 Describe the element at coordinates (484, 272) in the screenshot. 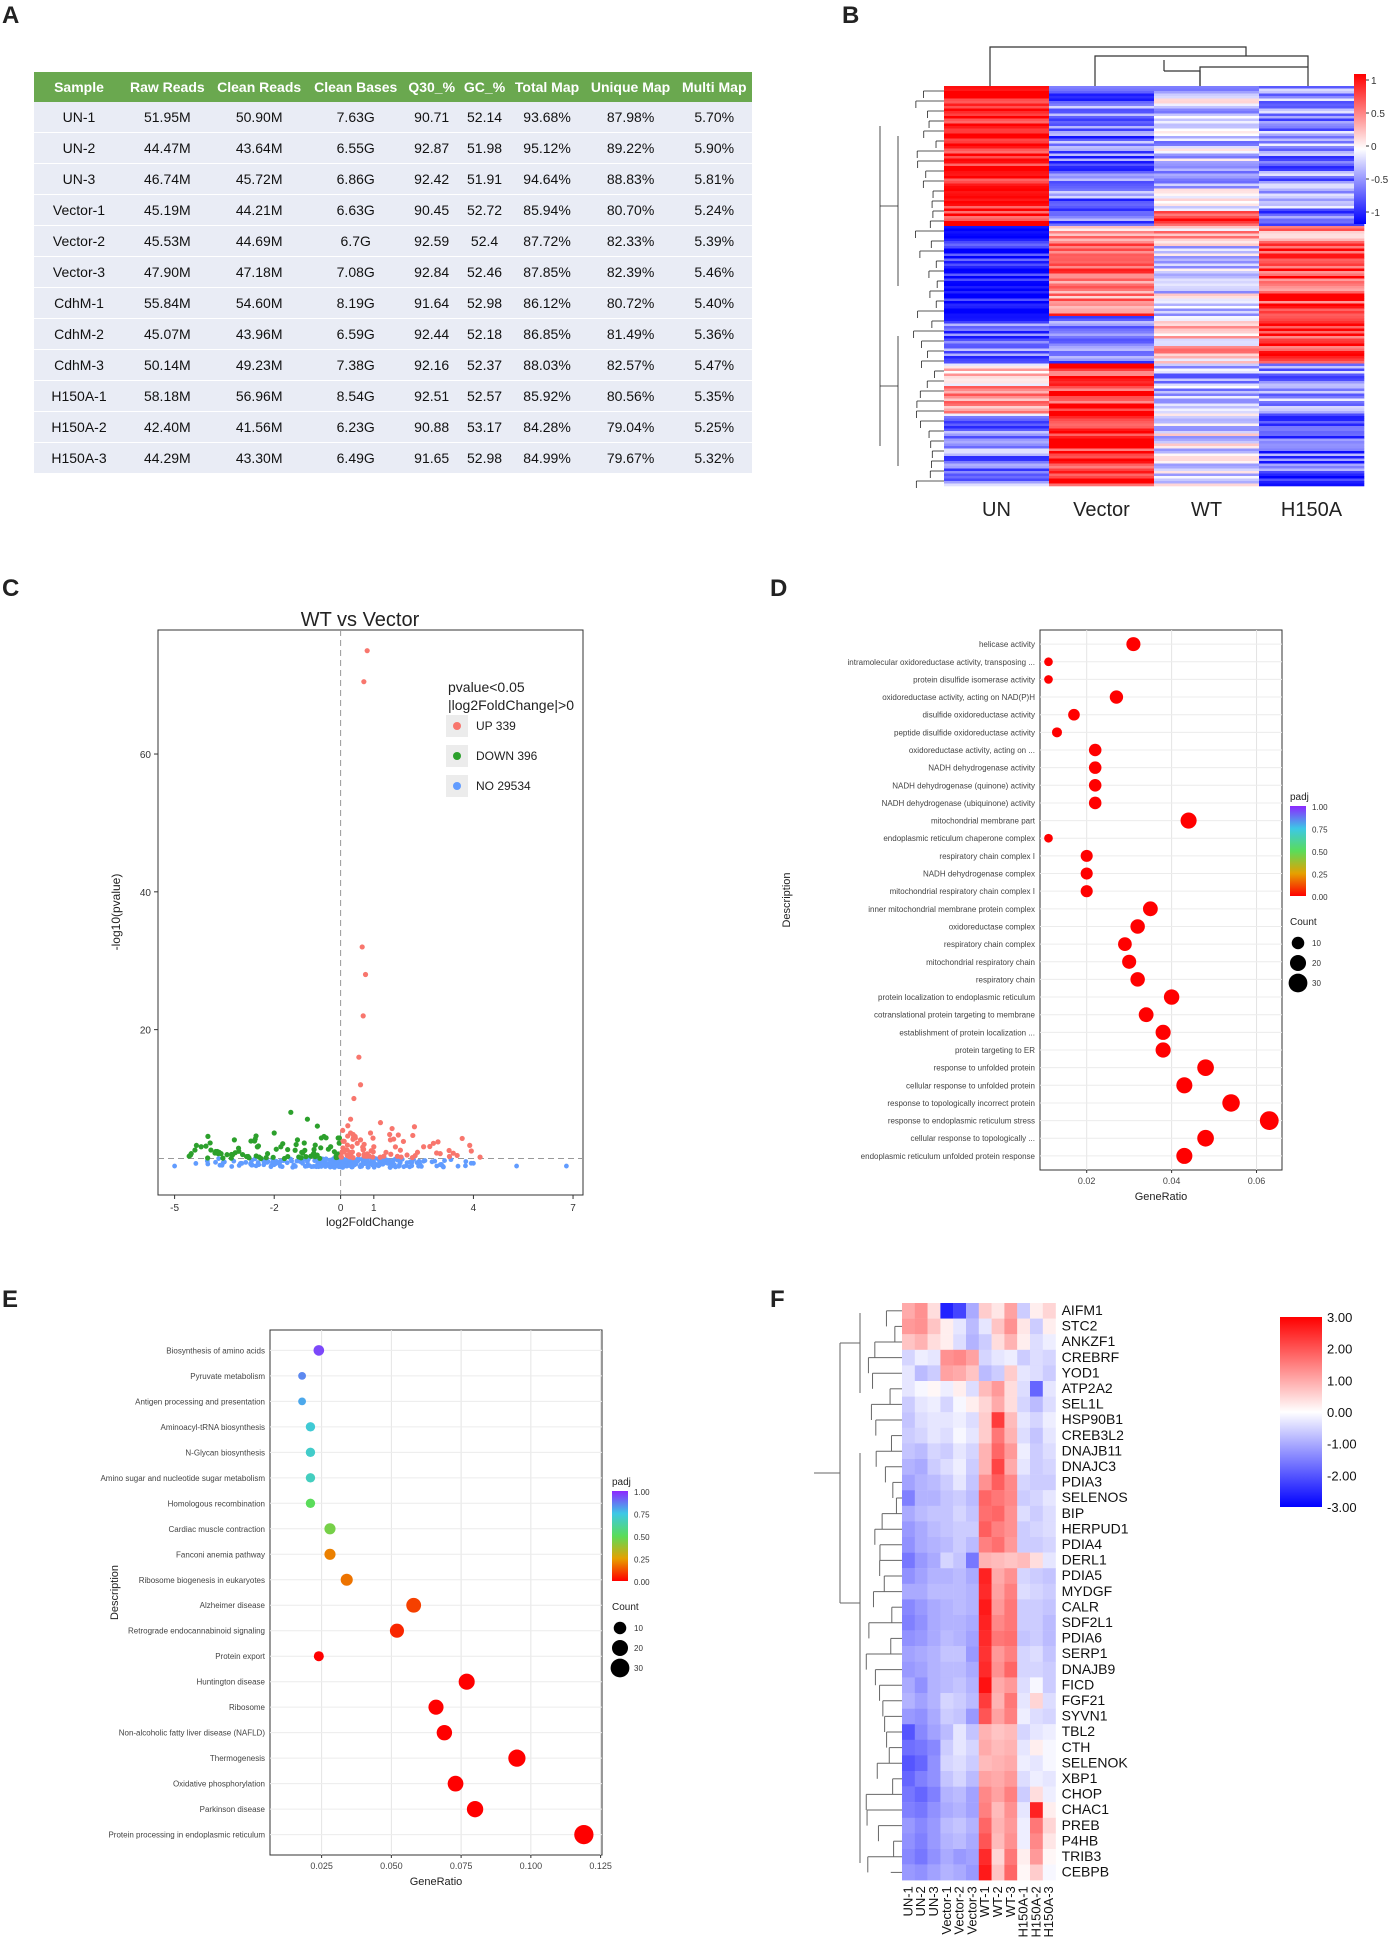

I see `table-cell: 52.46` at that location.